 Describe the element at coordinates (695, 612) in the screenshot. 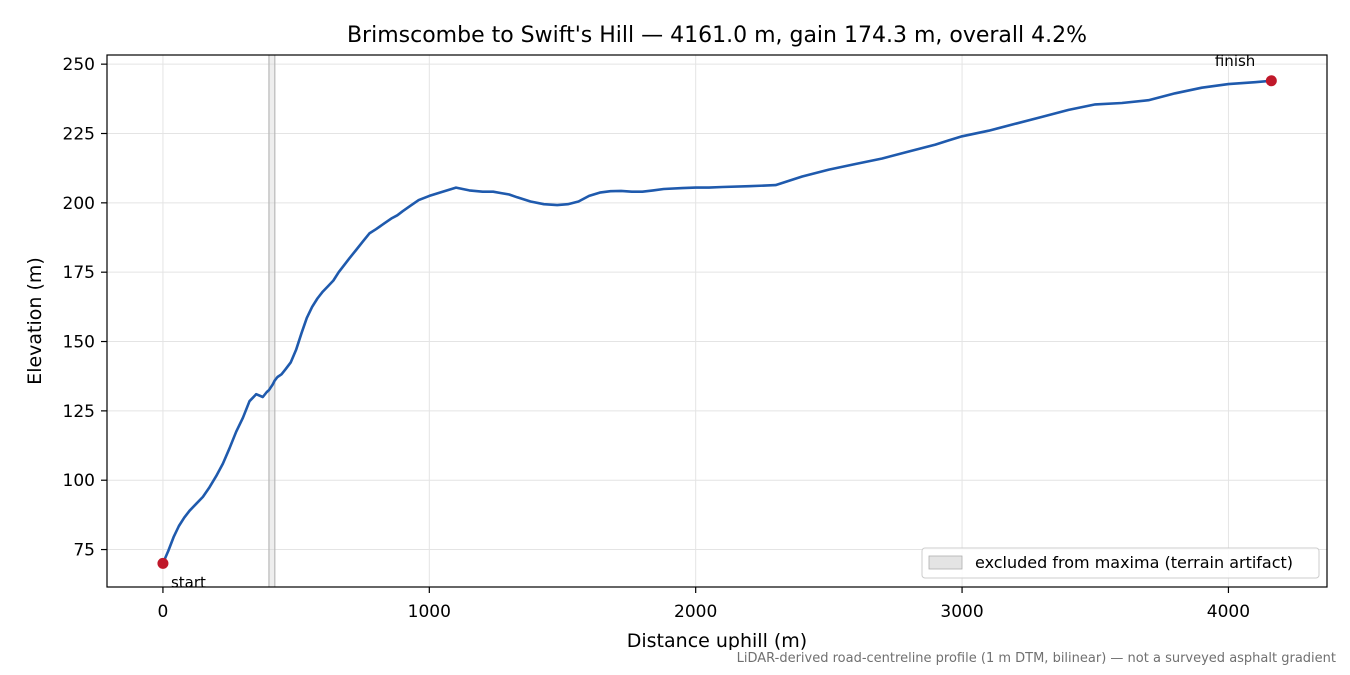

I see `x-tick-label: 2000` at that location.